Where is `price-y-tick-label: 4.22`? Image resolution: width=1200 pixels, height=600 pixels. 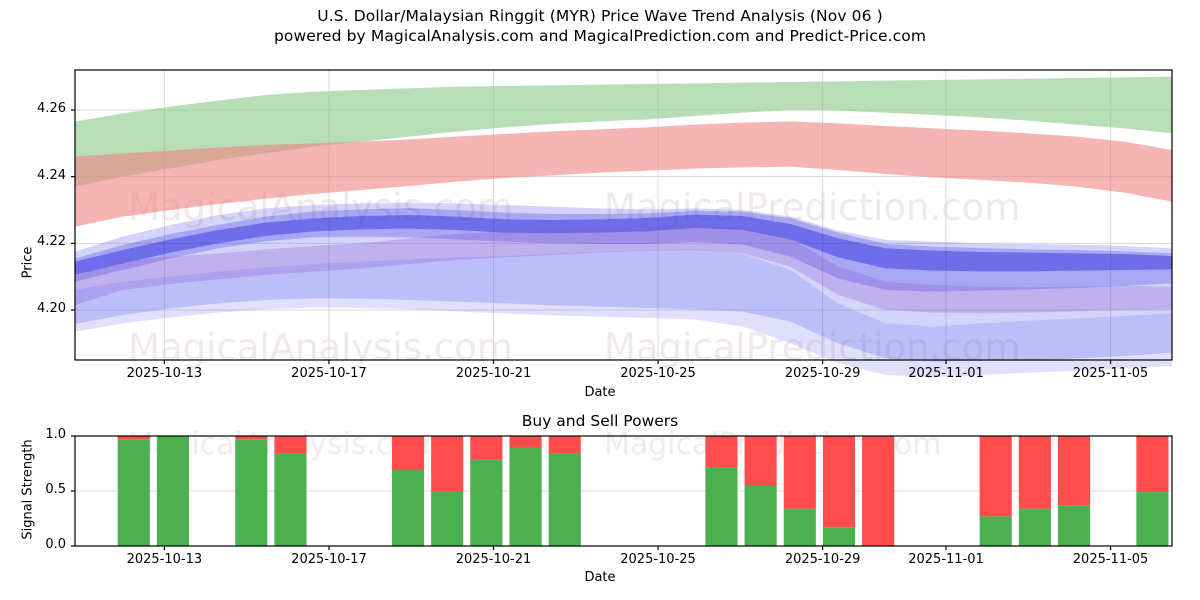
price-y-tick-label: 4.22 is located at coordinates (51, 242).